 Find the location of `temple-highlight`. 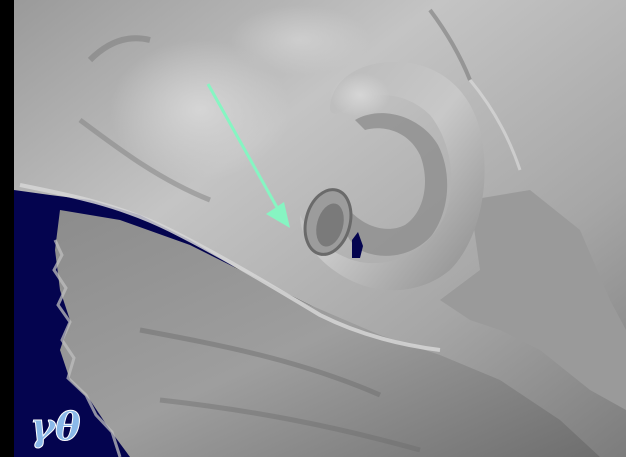

temple-highlight is located at coordinates (300, 40).